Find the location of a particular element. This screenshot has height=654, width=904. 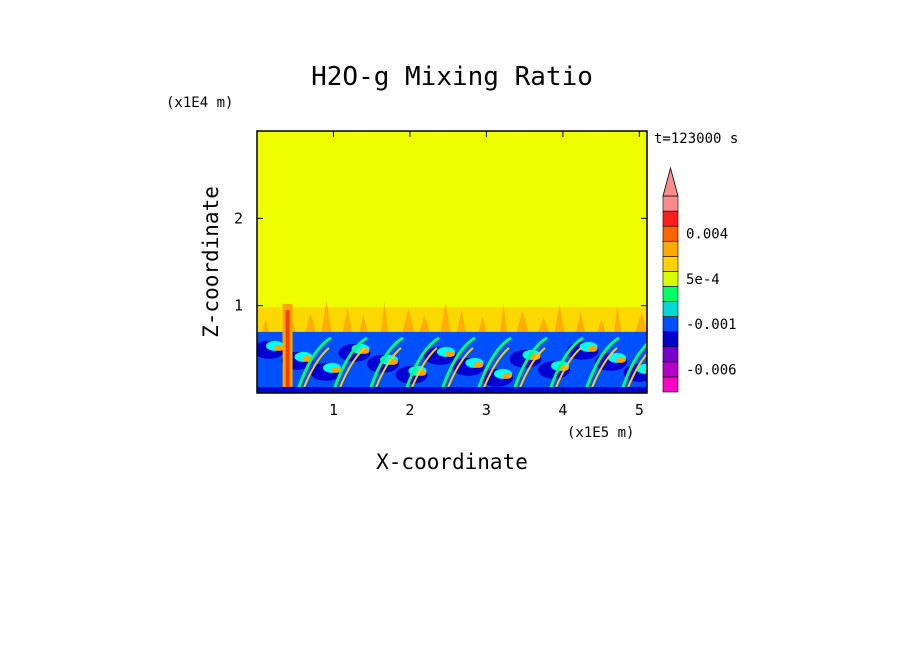

colorbar-label: -0.001 is located at coordinates (711, 325).